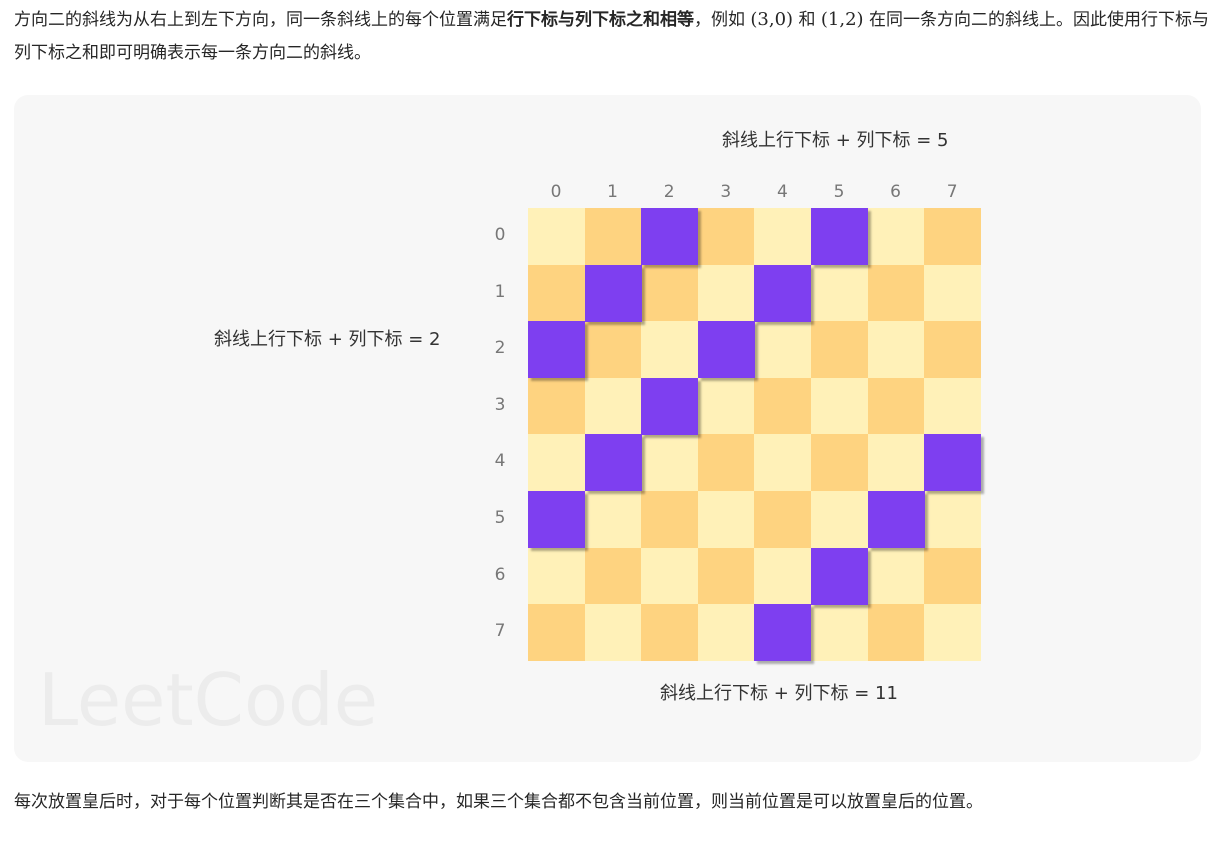 This screenshot has height=863, width=1216. What do you see at coordinates (839, 192) in the screenshot?
I see `col-index: 5` at bounding box center [839, 192].